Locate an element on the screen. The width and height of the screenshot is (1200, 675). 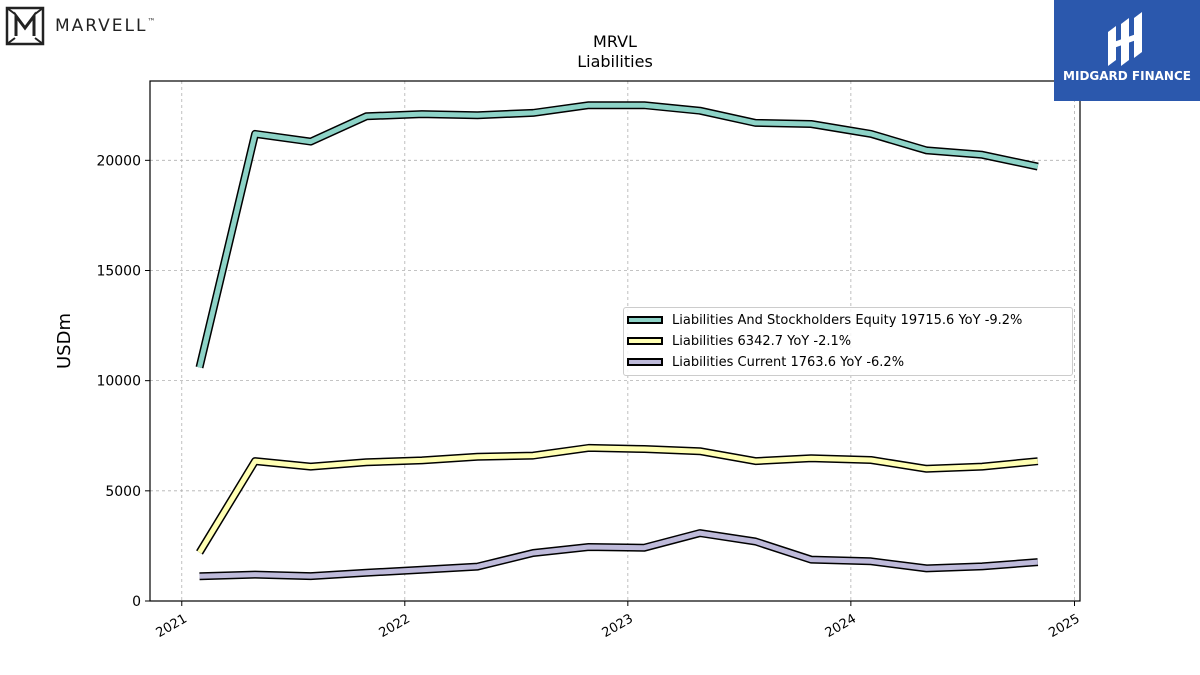
legend-item: Liabilities Current 1763.6 YoY -6.2% is located at coordinates (764, 362).